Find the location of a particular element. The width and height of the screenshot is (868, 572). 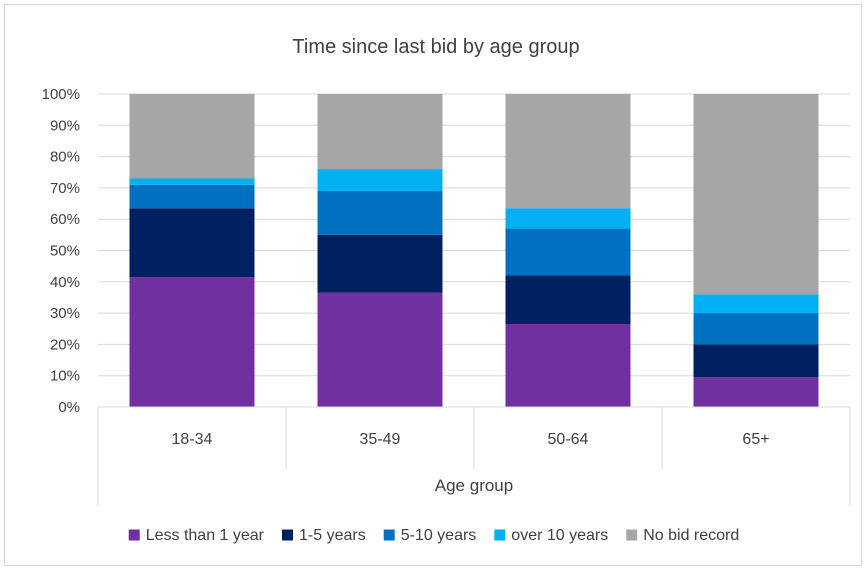

x-tick-label: 18-34 is located at coordinates (192, 439).